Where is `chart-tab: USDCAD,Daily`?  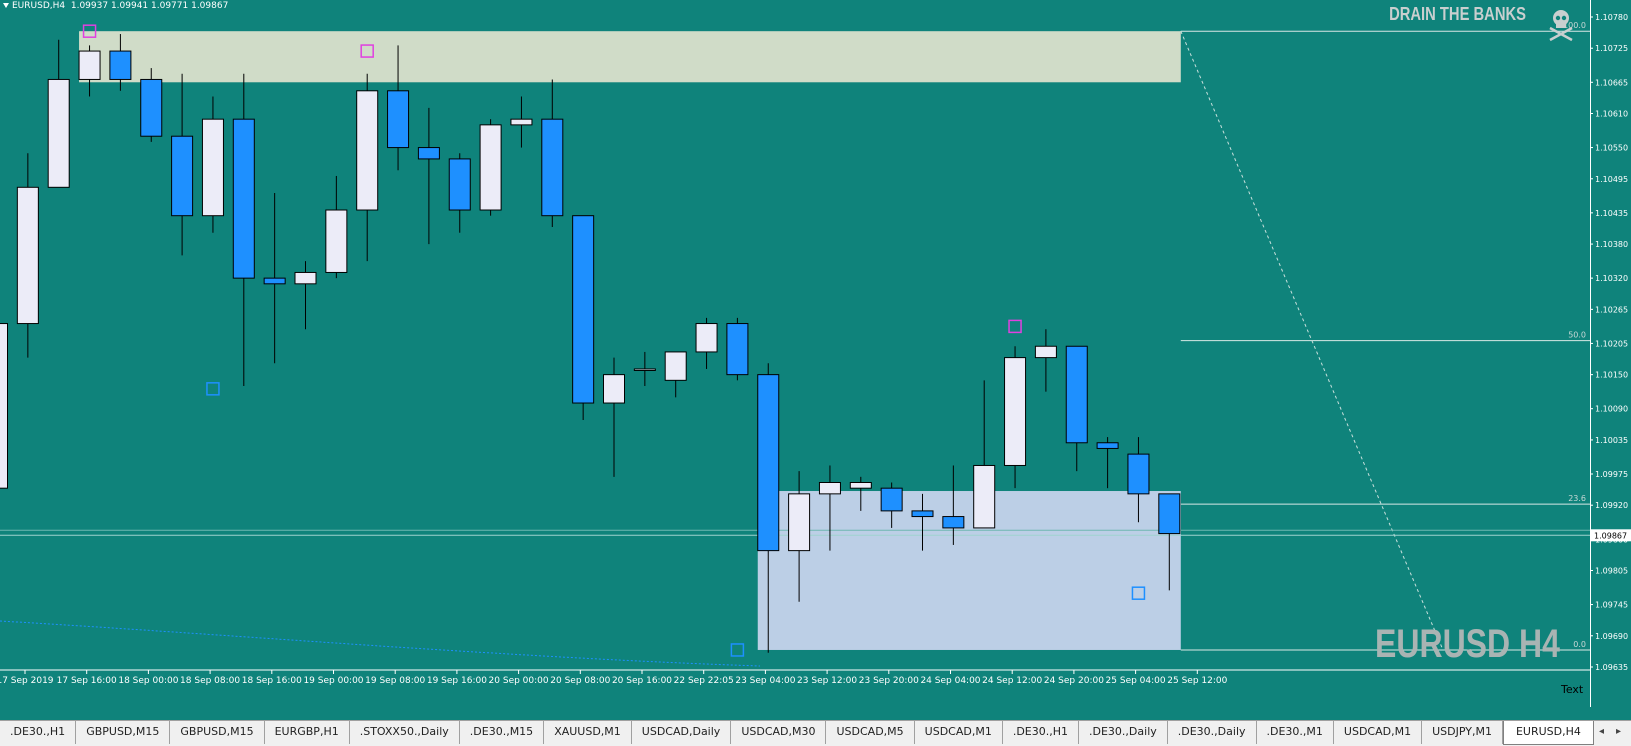
chart-tab: USDCAD,Daily is located at coordinates (682, 732).